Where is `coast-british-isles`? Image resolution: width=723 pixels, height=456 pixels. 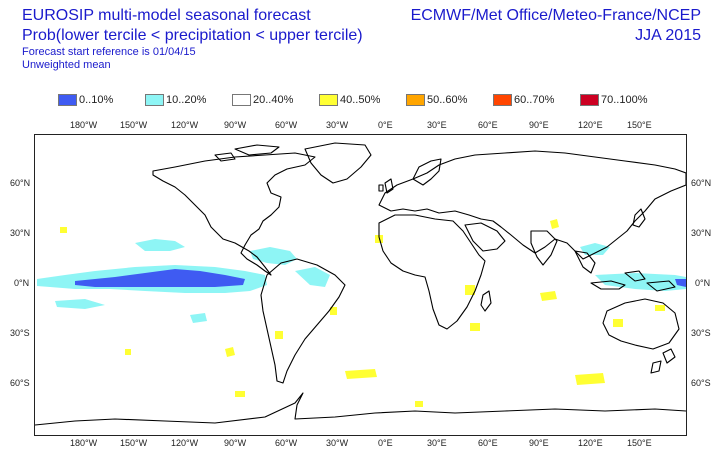 coast-british-isles is located at coordinates (386, 186).